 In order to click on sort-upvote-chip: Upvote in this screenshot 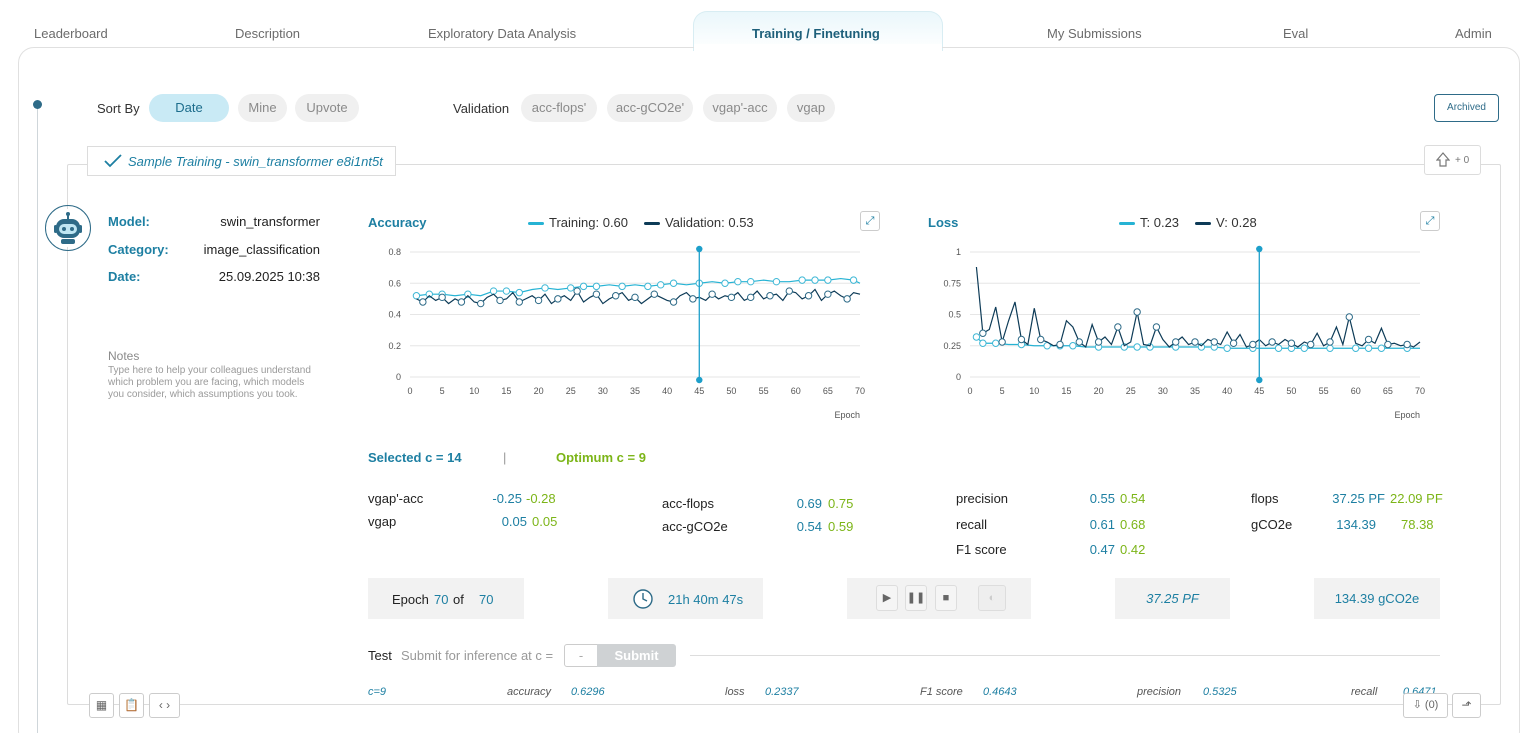, I will do `click(327, 108)`.